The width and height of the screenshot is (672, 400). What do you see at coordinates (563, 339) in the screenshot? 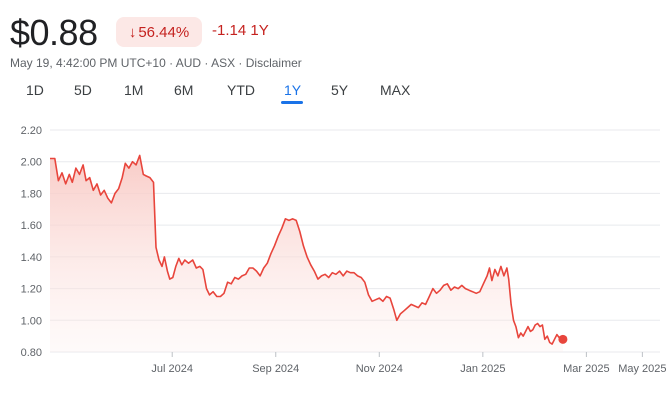
I see `last-price-marker` at bounding box center [563, 339].